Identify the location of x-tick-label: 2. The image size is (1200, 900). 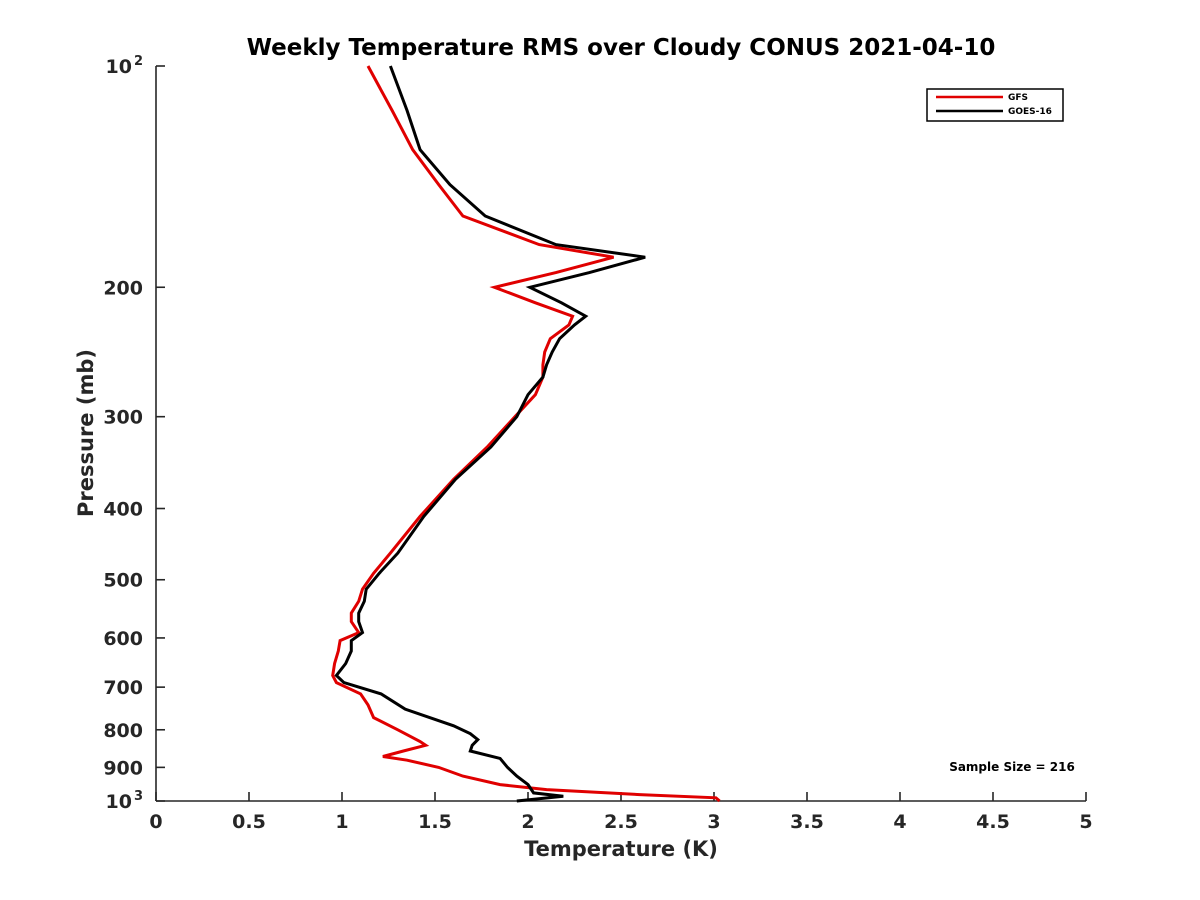
(527, 822).